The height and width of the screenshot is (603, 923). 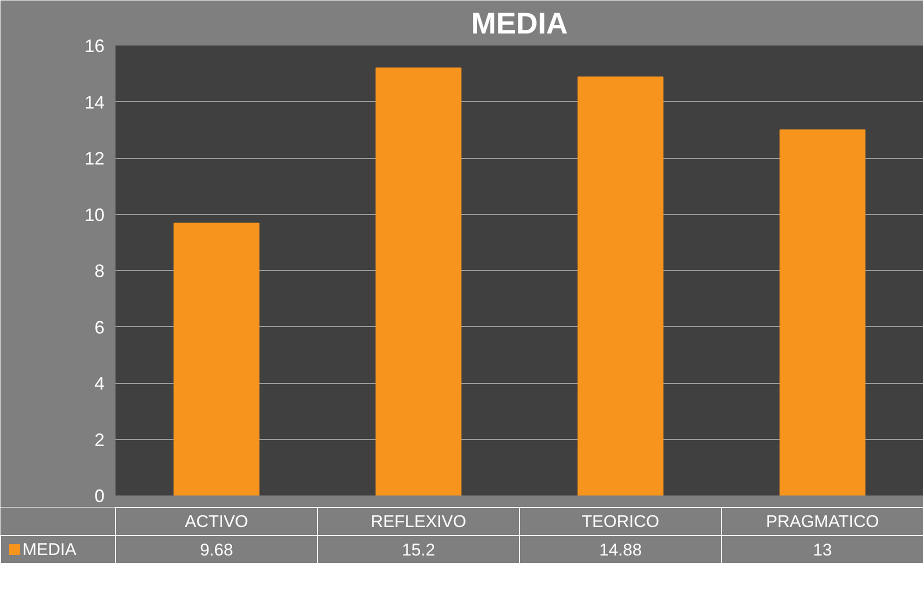 I want to click on y-tick-label: 16, so click(x=94, y=46).